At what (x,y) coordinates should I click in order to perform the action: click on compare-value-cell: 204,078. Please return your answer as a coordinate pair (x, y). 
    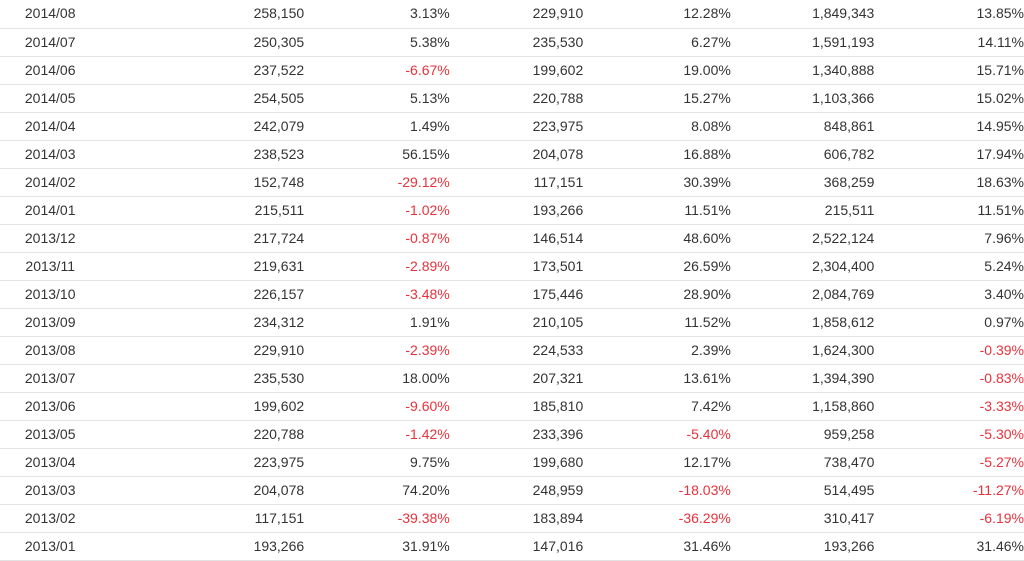
    Looking at the image, I should click on (516, 154).